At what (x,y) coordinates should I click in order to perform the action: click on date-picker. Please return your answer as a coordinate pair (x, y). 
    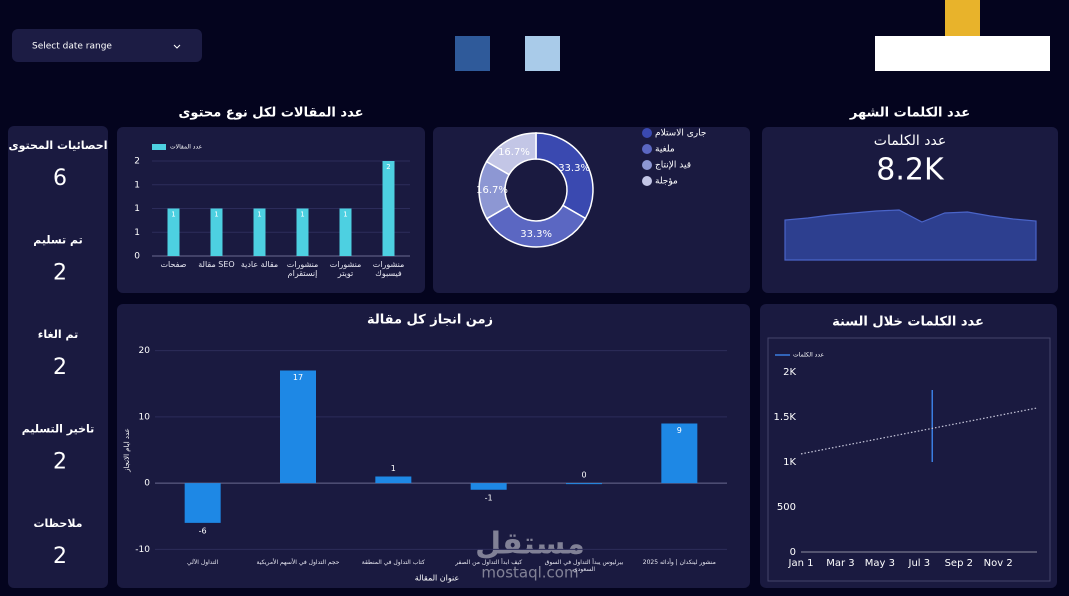
    Looking at the image, I should click on (107, 45).